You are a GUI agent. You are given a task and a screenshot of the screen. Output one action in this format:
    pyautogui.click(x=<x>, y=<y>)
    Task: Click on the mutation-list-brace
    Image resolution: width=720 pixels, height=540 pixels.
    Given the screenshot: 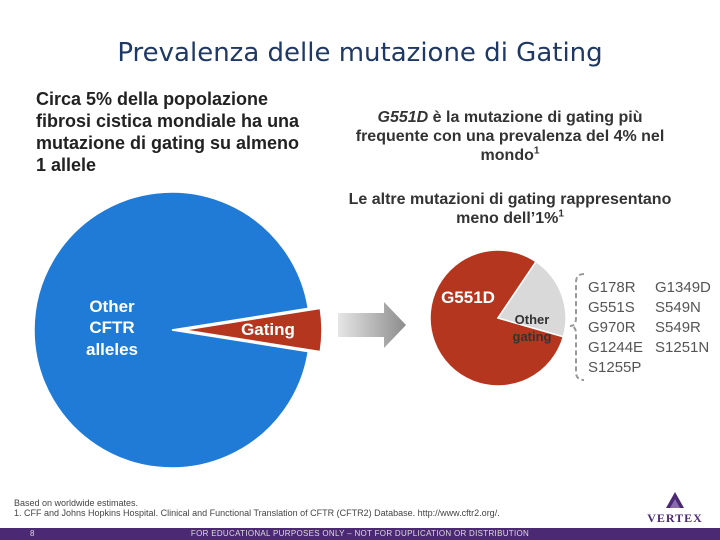 What is the action you would take?
    pyautogui.click(x=577, y=327)
    